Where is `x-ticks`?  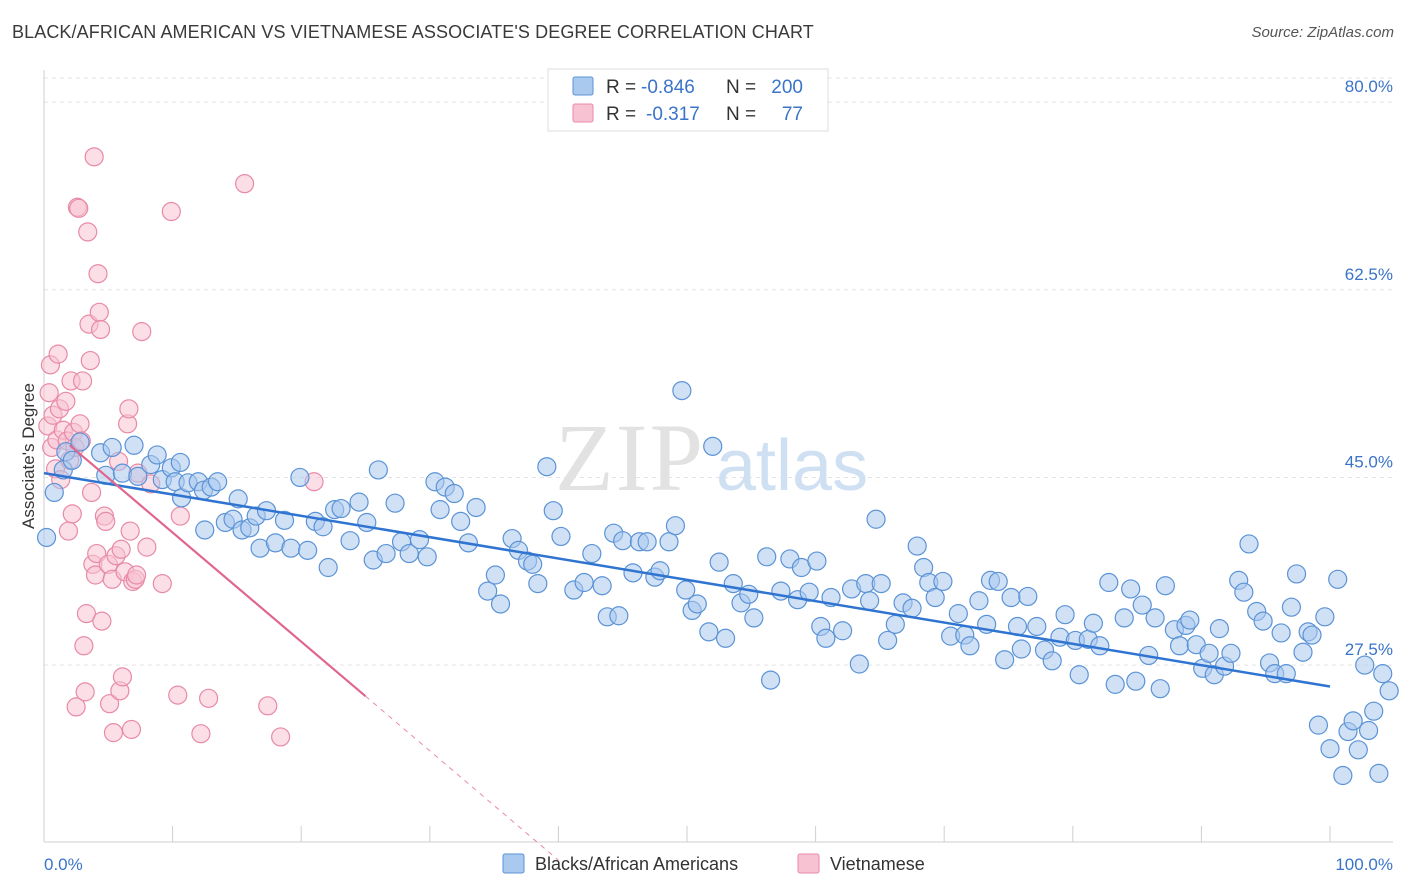 x-ticks is located at coordinates (687, 834).